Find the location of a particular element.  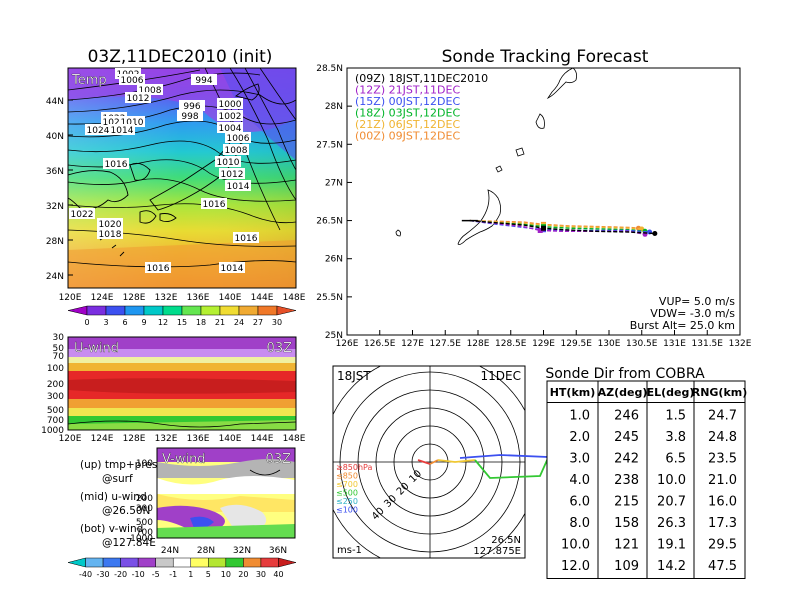

tracking-lat-labels: 28.5N 28N 27.5N 27N 26.5N 26N 25.5N 25N is located at coordinates (334, 202).